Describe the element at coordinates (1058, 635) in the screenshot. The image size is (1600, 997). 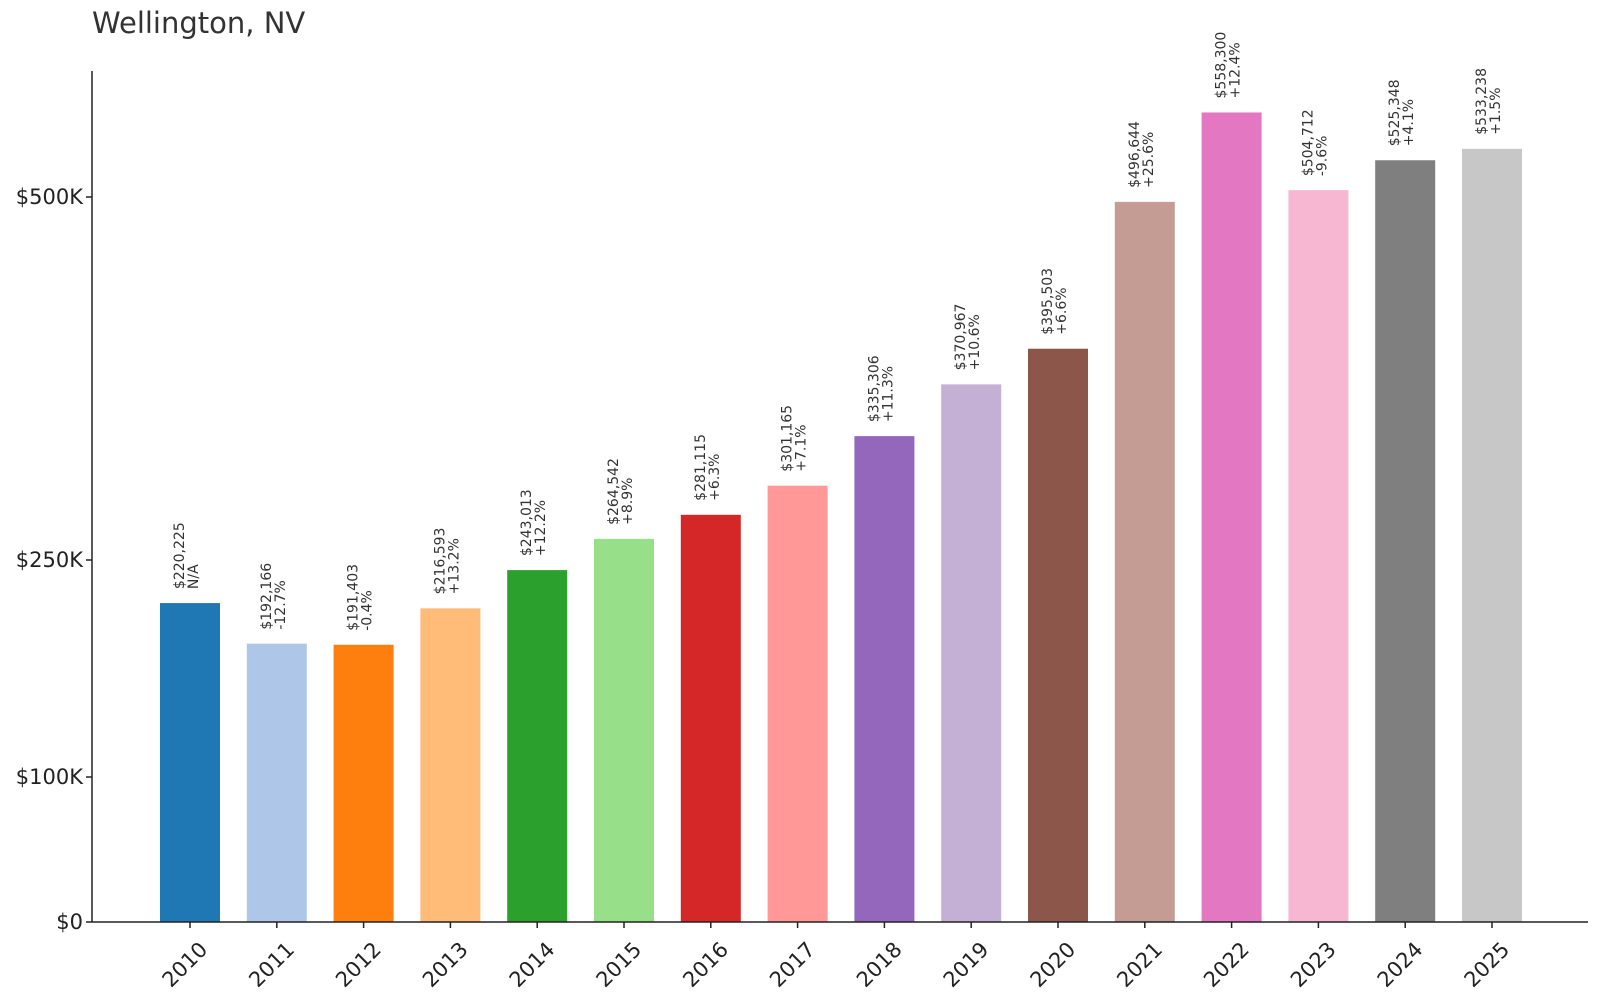
I see `bar-2020` at that location.